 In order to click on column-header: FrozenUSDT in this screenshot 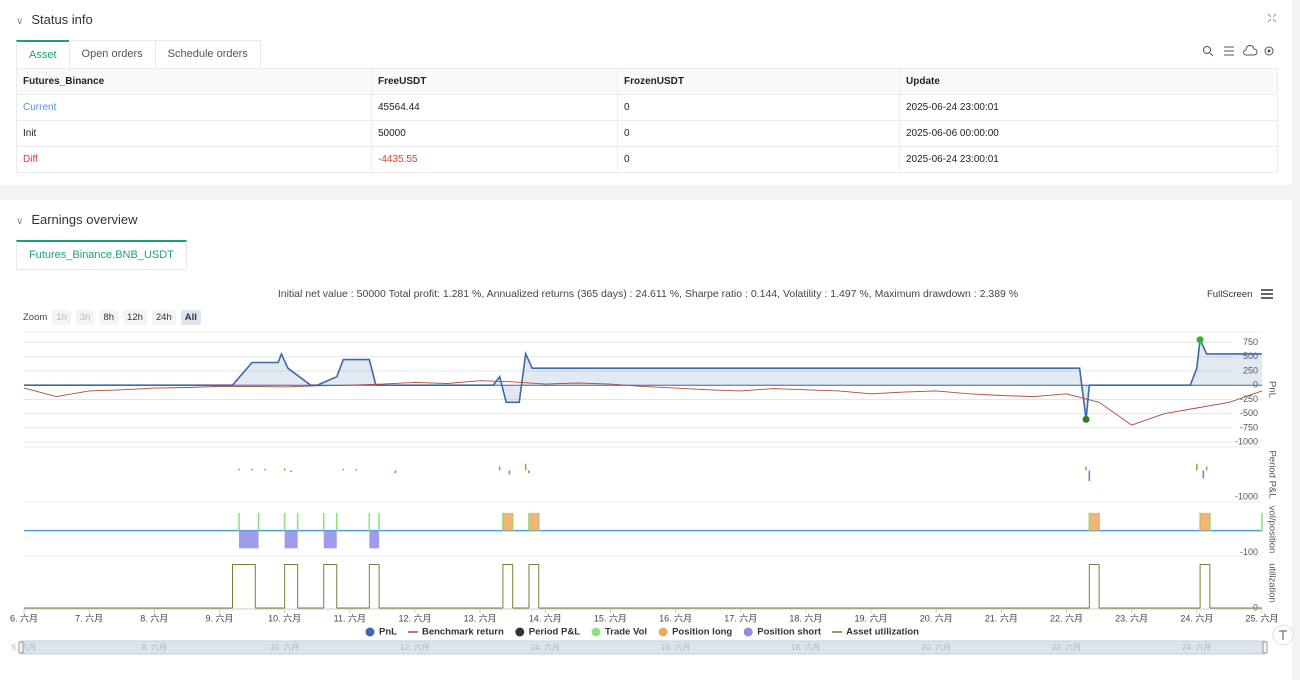, I will do `click(758, 81)`.